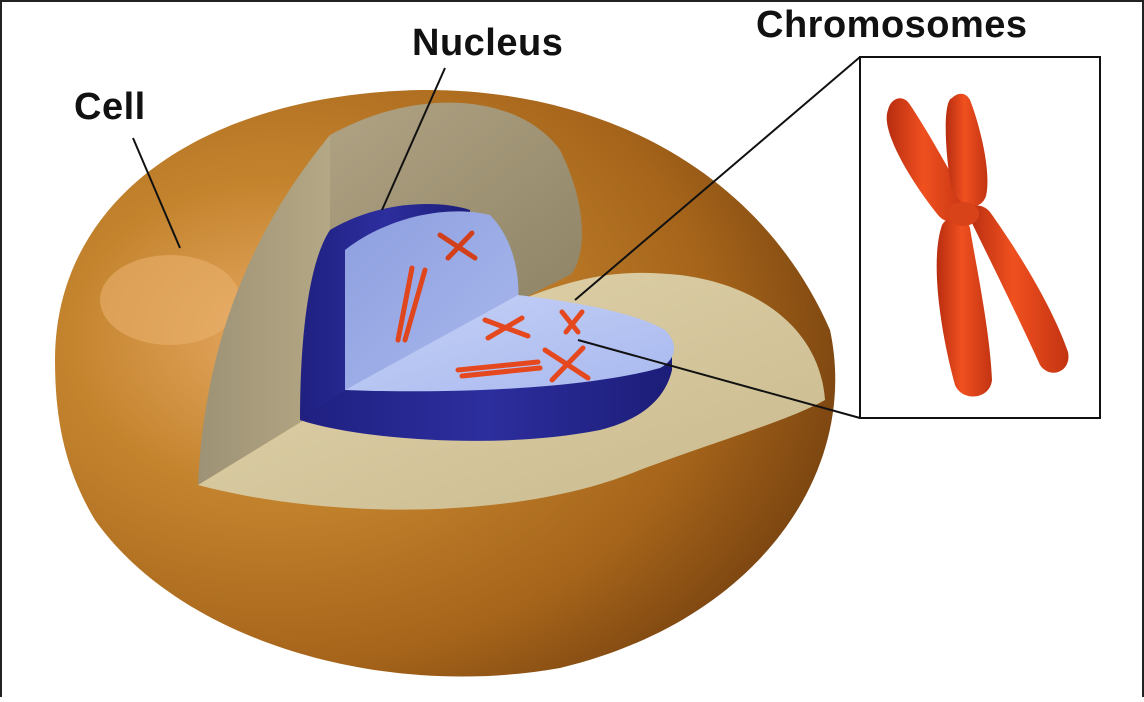 The width and height of the screenshot is (1144, 702). Describe the element at coordinates (1143, 348) in the screenshot. I see `image-border-right` at that location.